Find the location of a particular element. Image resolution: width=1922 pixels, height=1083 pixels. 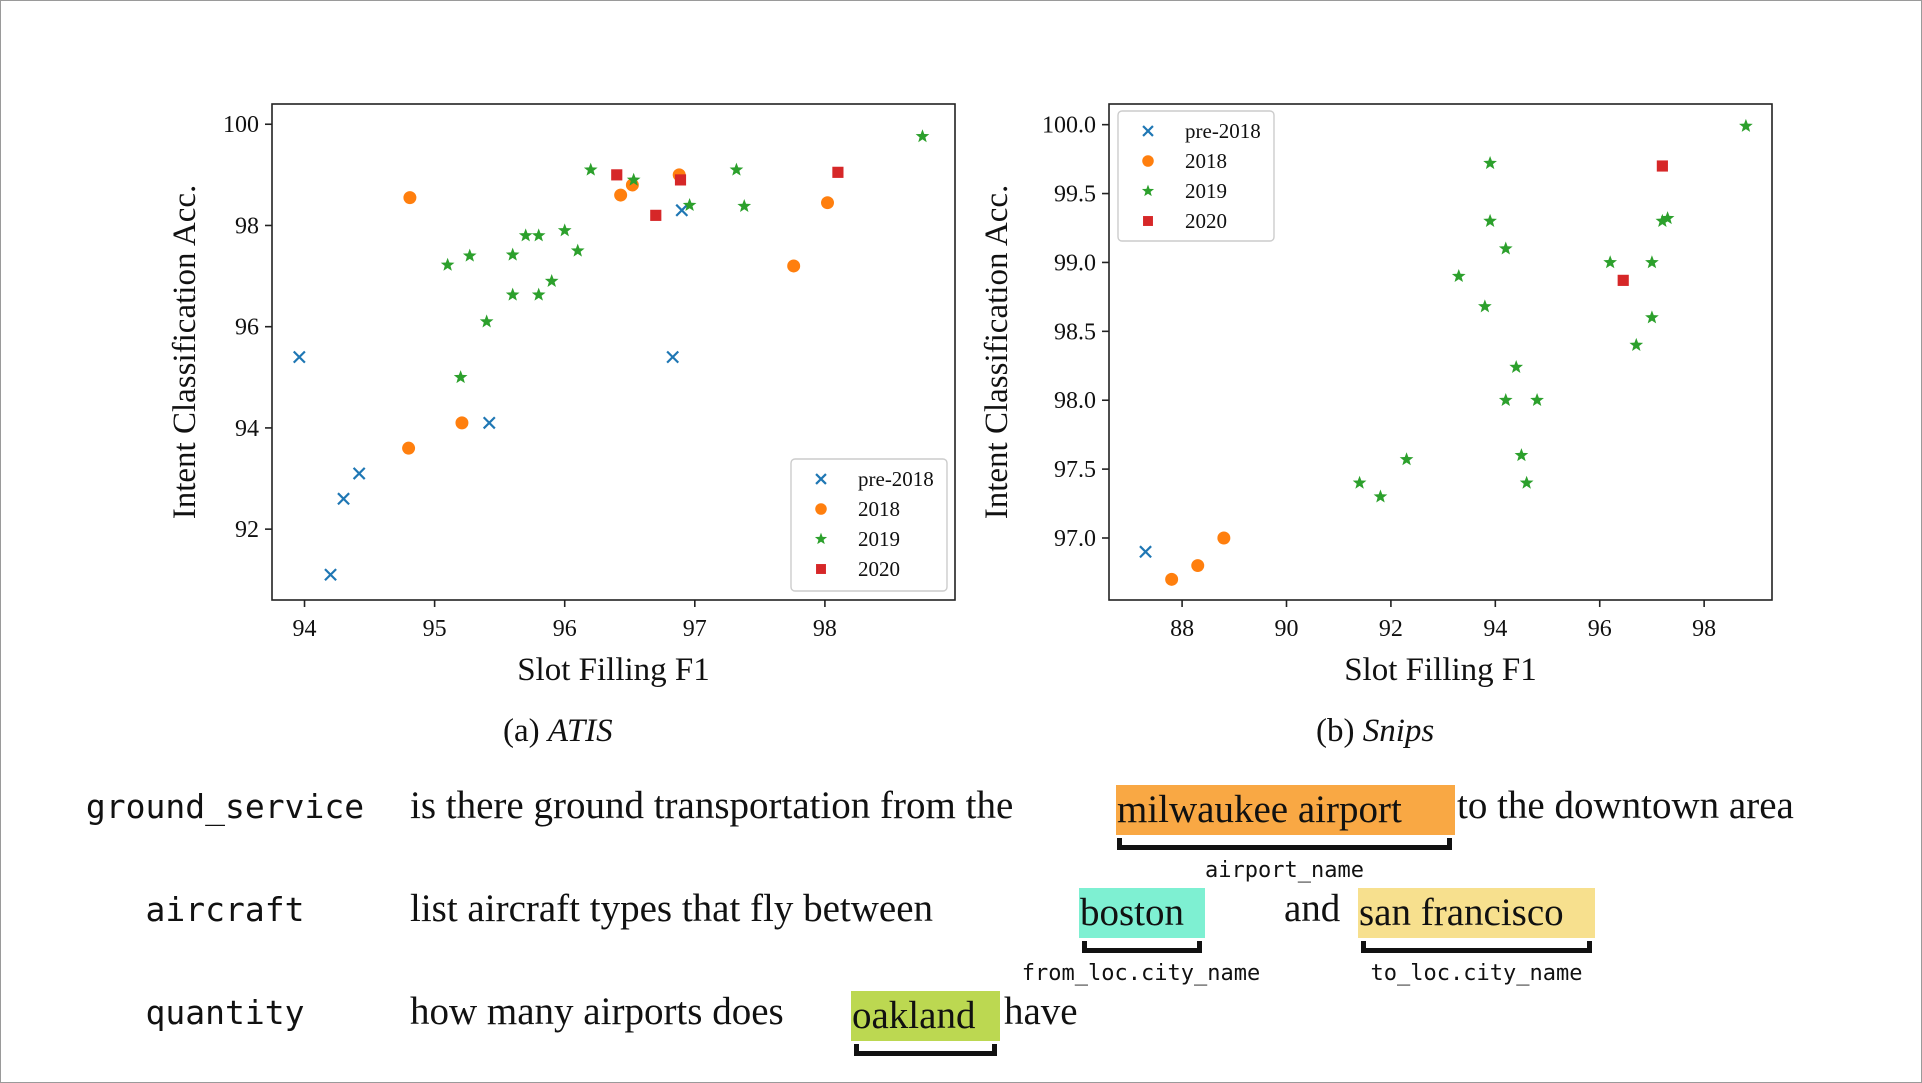

x-tick-label: 90 is located at coordinates (1286, 629).